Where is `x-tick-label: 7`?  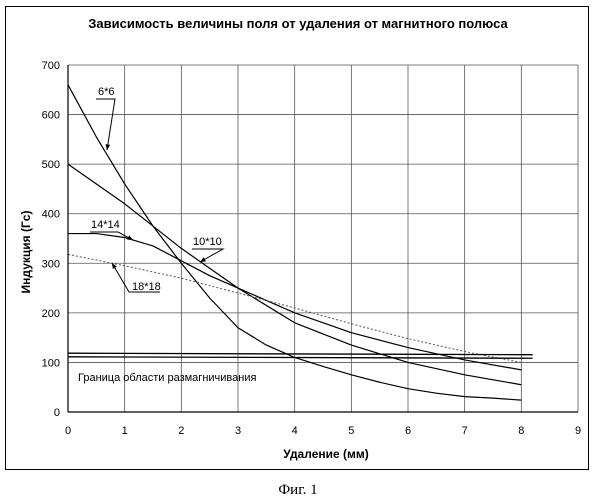
x-tick-label: 7 is located at coordinates (465, 431).